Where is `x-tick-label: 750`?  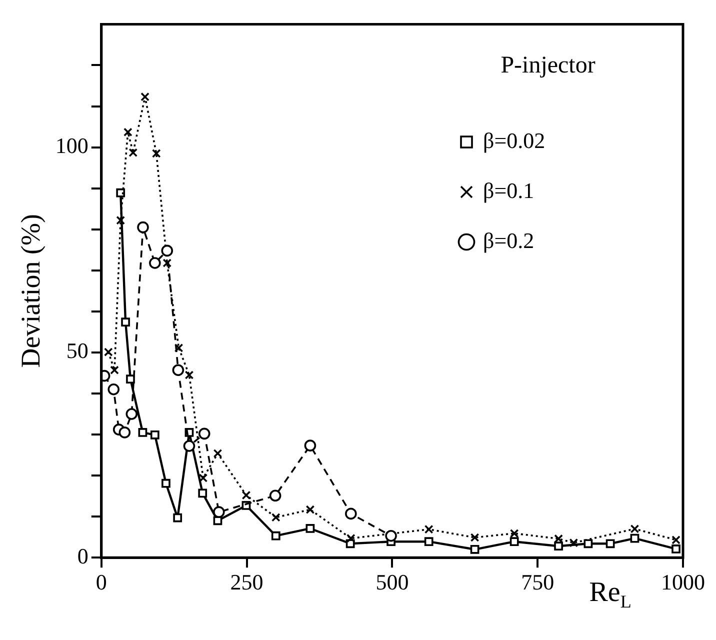
x-tick-label: 750 is located at coordinates (537, 582).